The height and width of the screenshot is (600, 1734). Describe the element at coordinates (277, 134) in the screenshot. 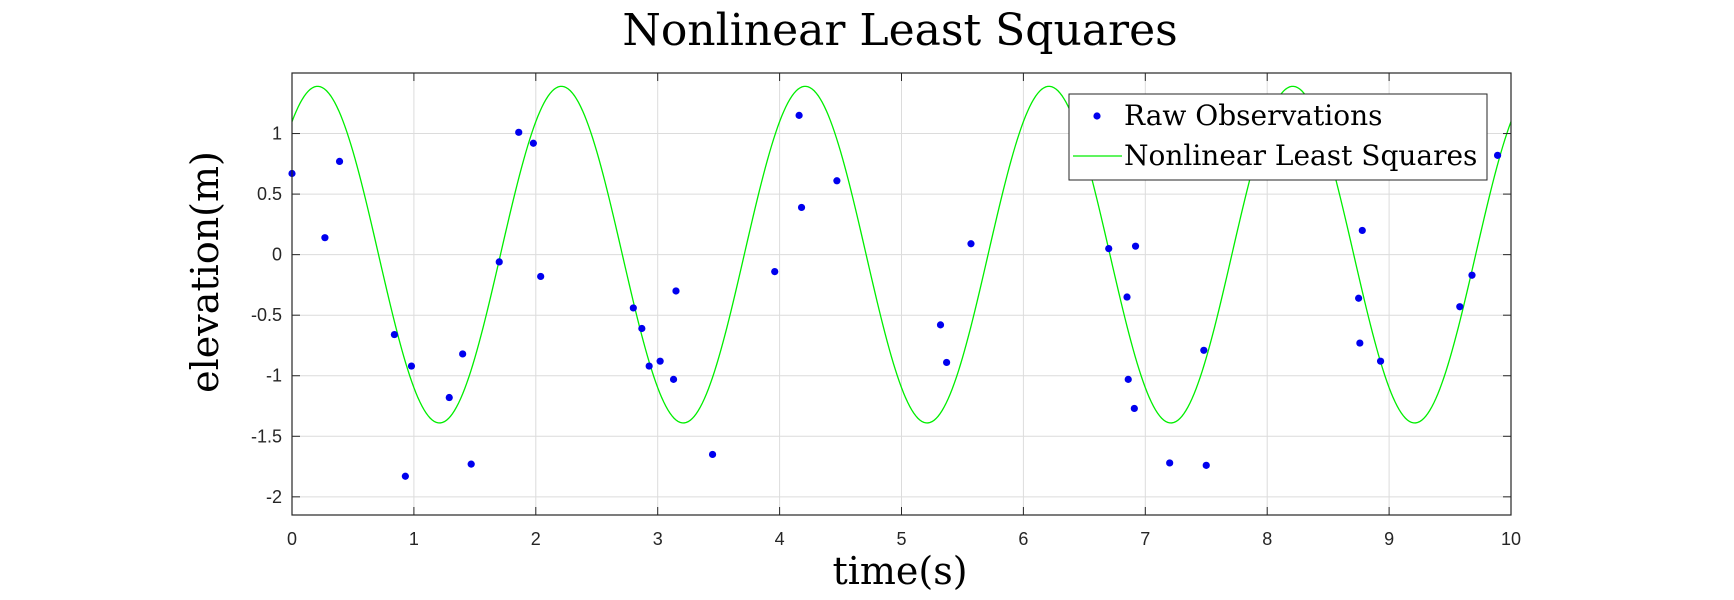

I see `y-tick-label: 1` at that location.